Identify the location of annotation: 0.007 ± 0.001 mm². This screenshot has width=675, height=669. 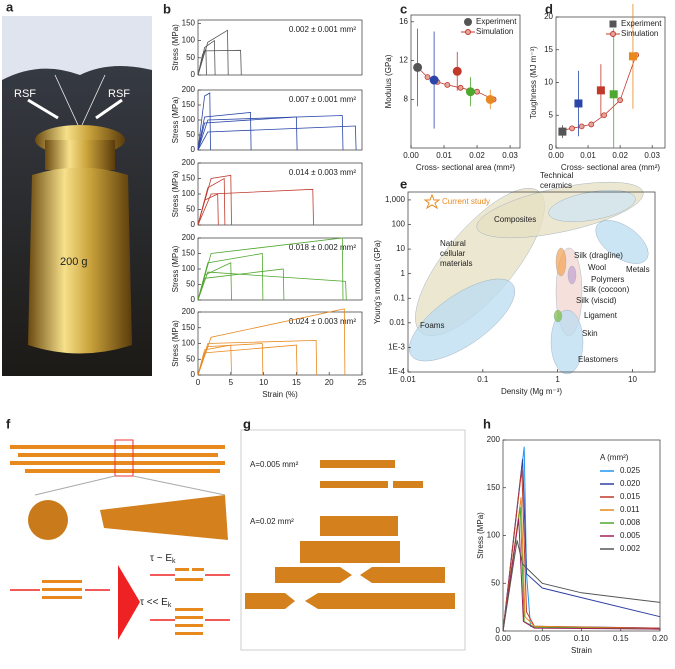
(322, 99).